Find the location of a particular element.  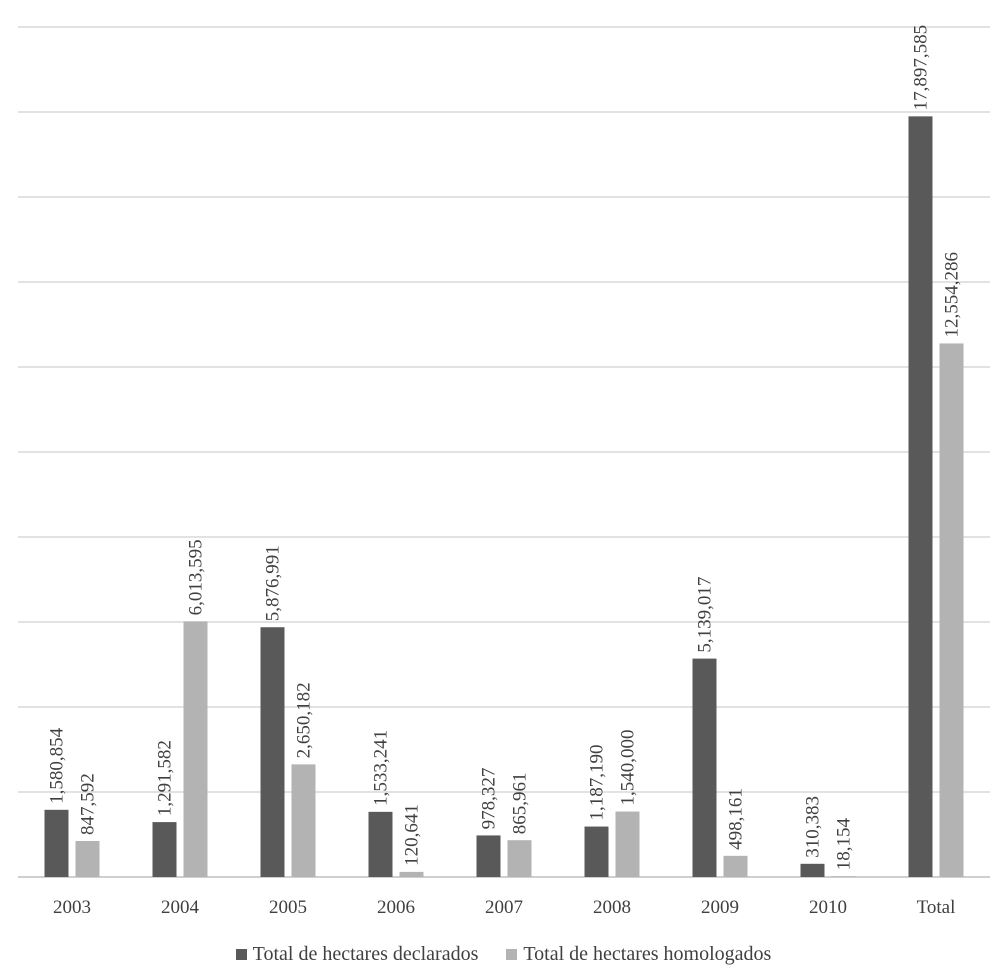

x-axis-ticks: 2003 2004 2005 2006 2007 2008 2009 2010 Total is located at coordinates (504, 907).